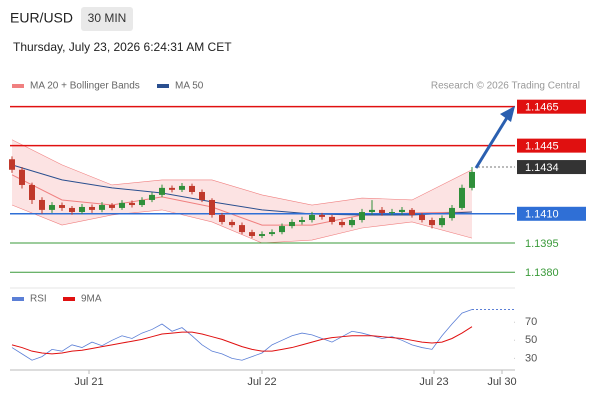 This screenshot has width=590, height=405. What do you see at coordinates (507, 114) in the screenshot?
I see `forecast-arrowhead` at bounding box center [507, 114].